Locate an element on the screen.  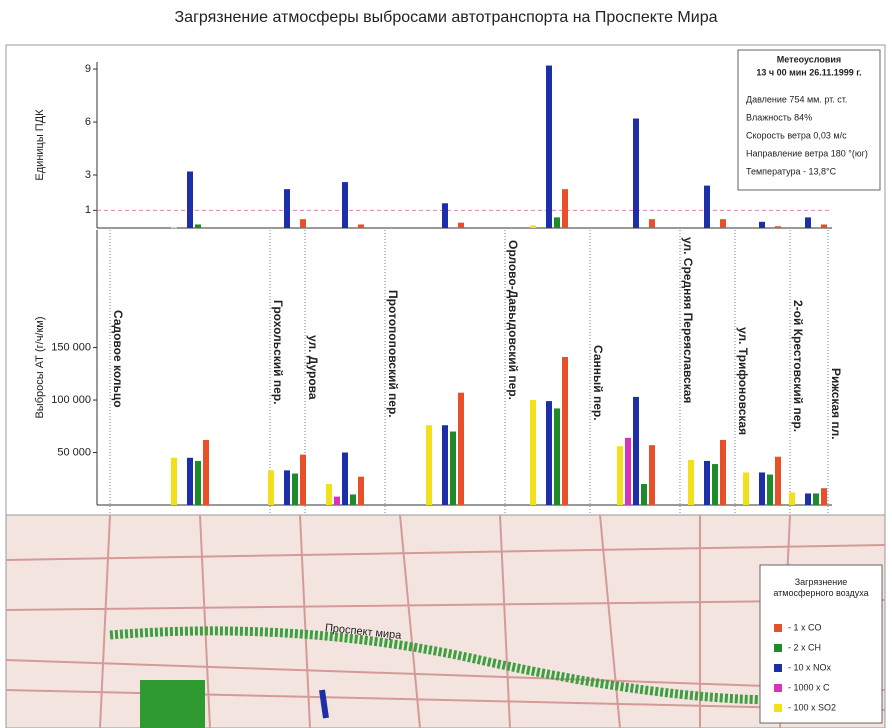
meteo-line: Скорость ветра 0,03 м/с is located at coordinates (796, 135).